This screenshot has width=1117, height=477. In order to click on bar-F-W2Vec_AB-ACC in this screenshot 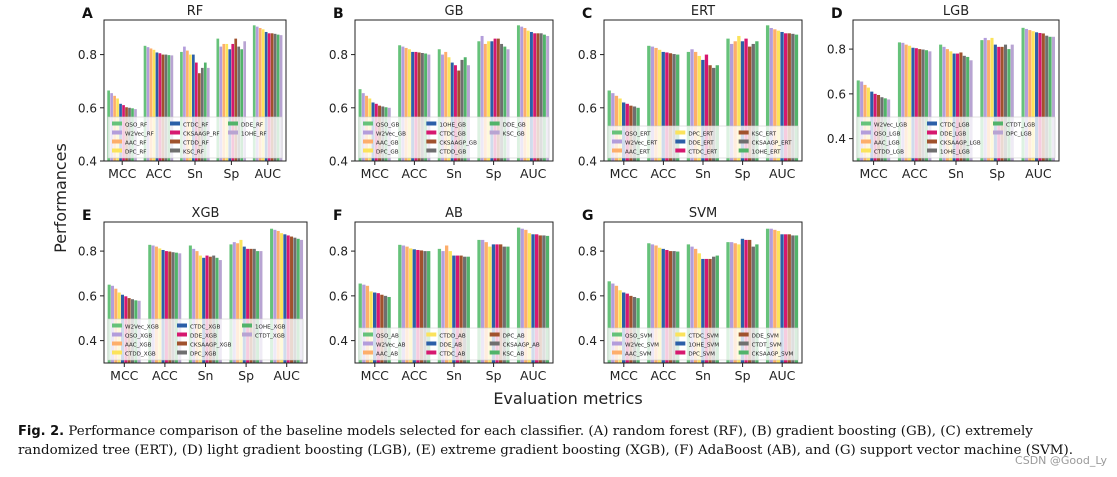, I will do `click(403, 304)`.